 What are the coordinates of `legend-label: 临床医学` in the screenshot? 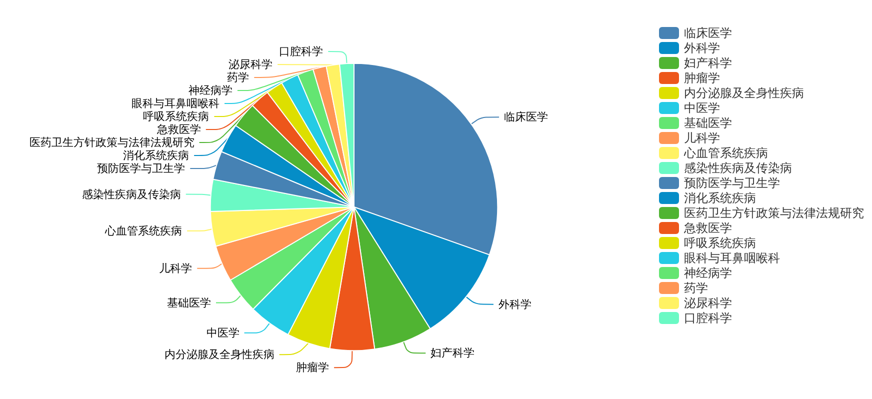 It's located at (708, 33).